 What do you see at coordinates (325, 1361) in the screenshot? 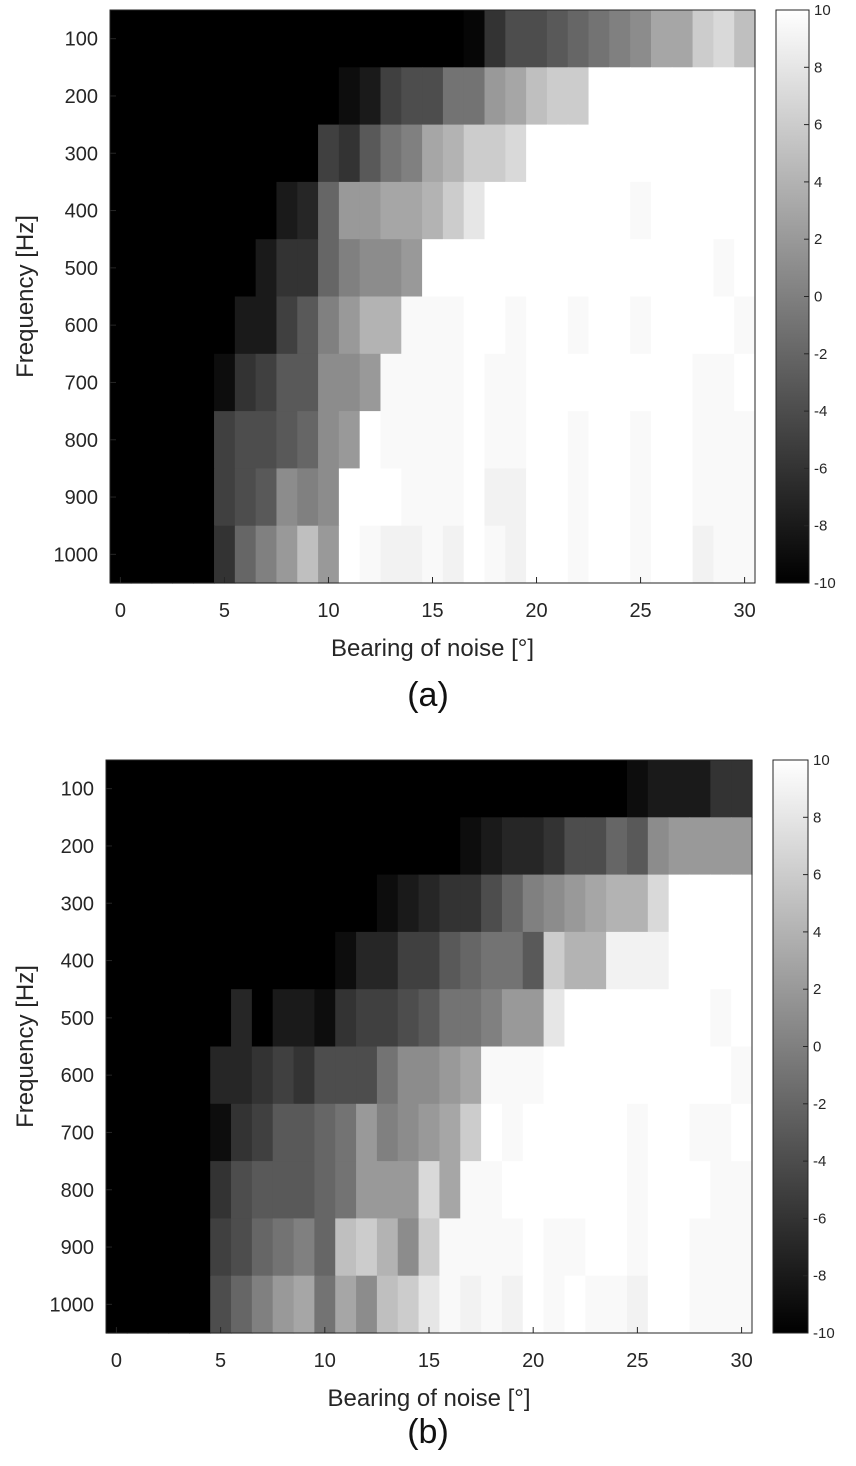
I see `x-tick-label: 10` at bounding box center [325, 1361].